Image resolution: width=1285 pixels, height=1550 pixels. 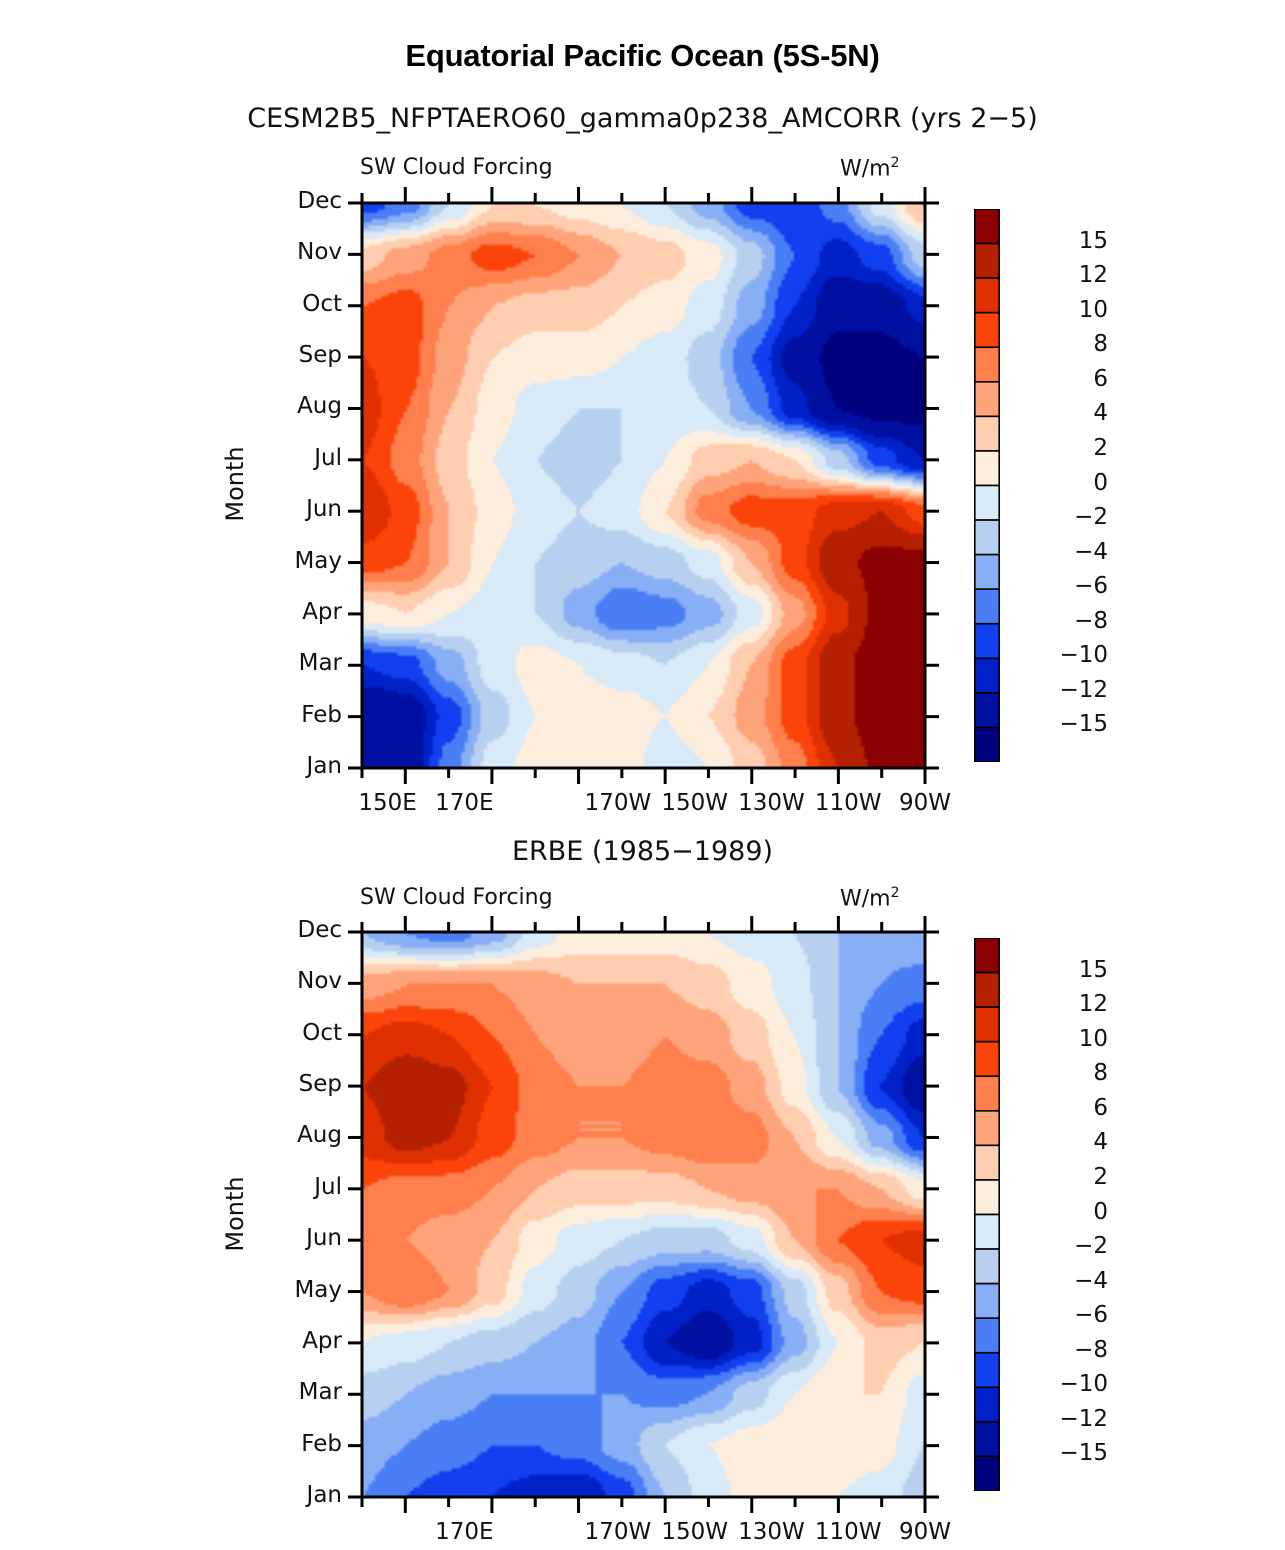 I want to click on panel-model-colorbar, so click(x=987, y=485).